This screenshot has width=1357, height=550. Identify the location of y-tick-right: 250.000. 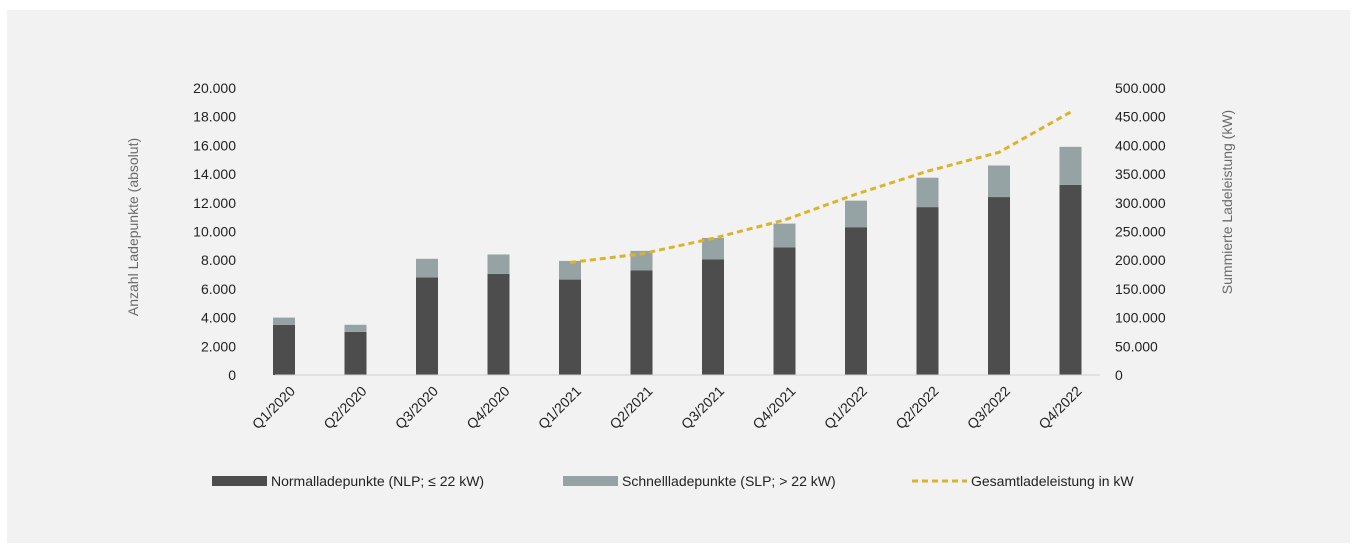
(1140, 232).